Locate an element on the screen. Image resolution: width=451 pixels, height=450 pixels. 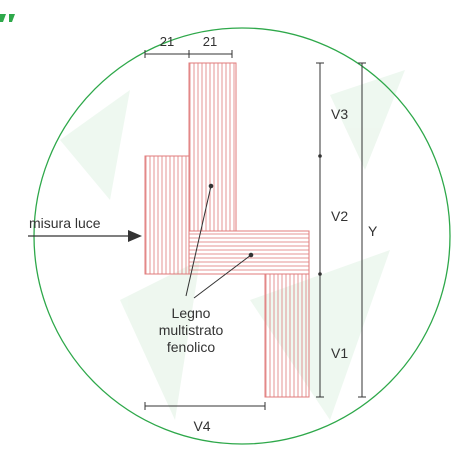
misura-luce-arrow is located at coordinates (85, 236).